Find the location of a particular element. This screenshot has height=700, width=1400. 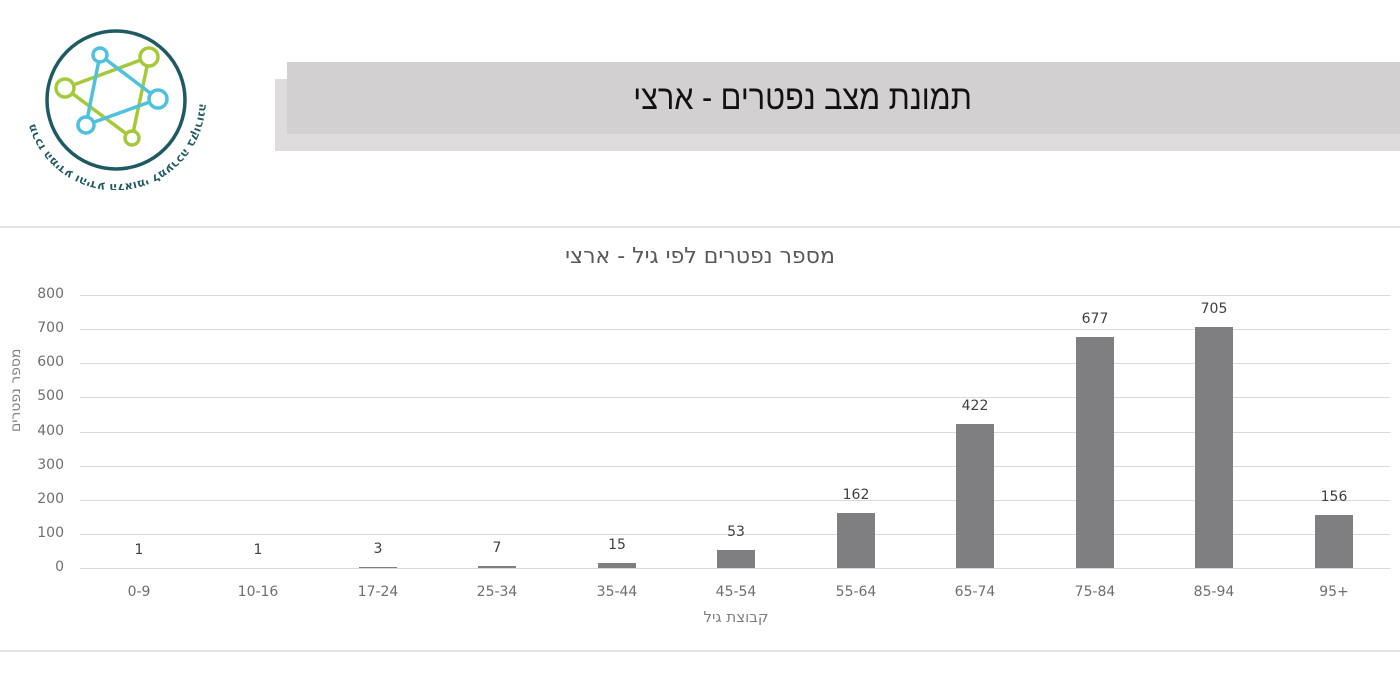

category-label: 45-54 is located at coordinates (736, 592).